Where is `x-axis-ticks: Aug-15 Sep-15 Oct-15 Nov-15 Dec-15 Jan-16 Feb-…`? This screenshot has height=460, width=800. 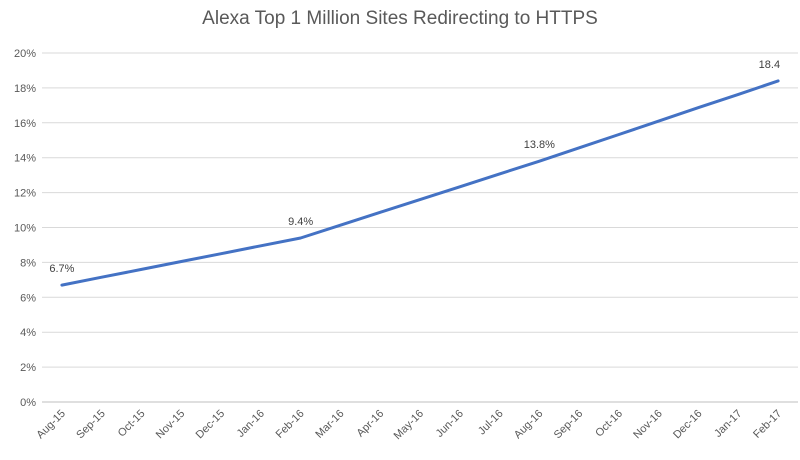 x-axis-ticks: Aug-15 Sep-15 Oct-15 Nov-15 Dec-15 Jan-16 Feb-… is located at coordinates (409, 425).